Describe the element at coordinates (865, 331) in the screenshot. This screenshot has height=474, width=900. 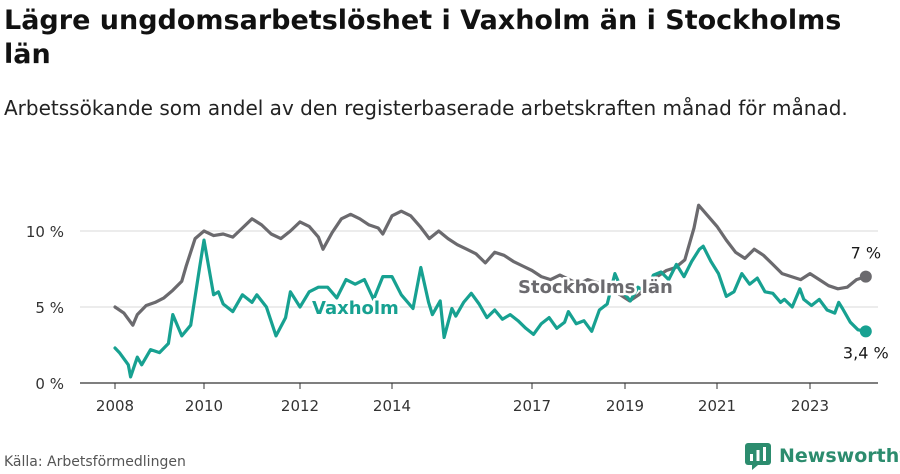
I see `series-line-vaxholm-end-marker` at that location.